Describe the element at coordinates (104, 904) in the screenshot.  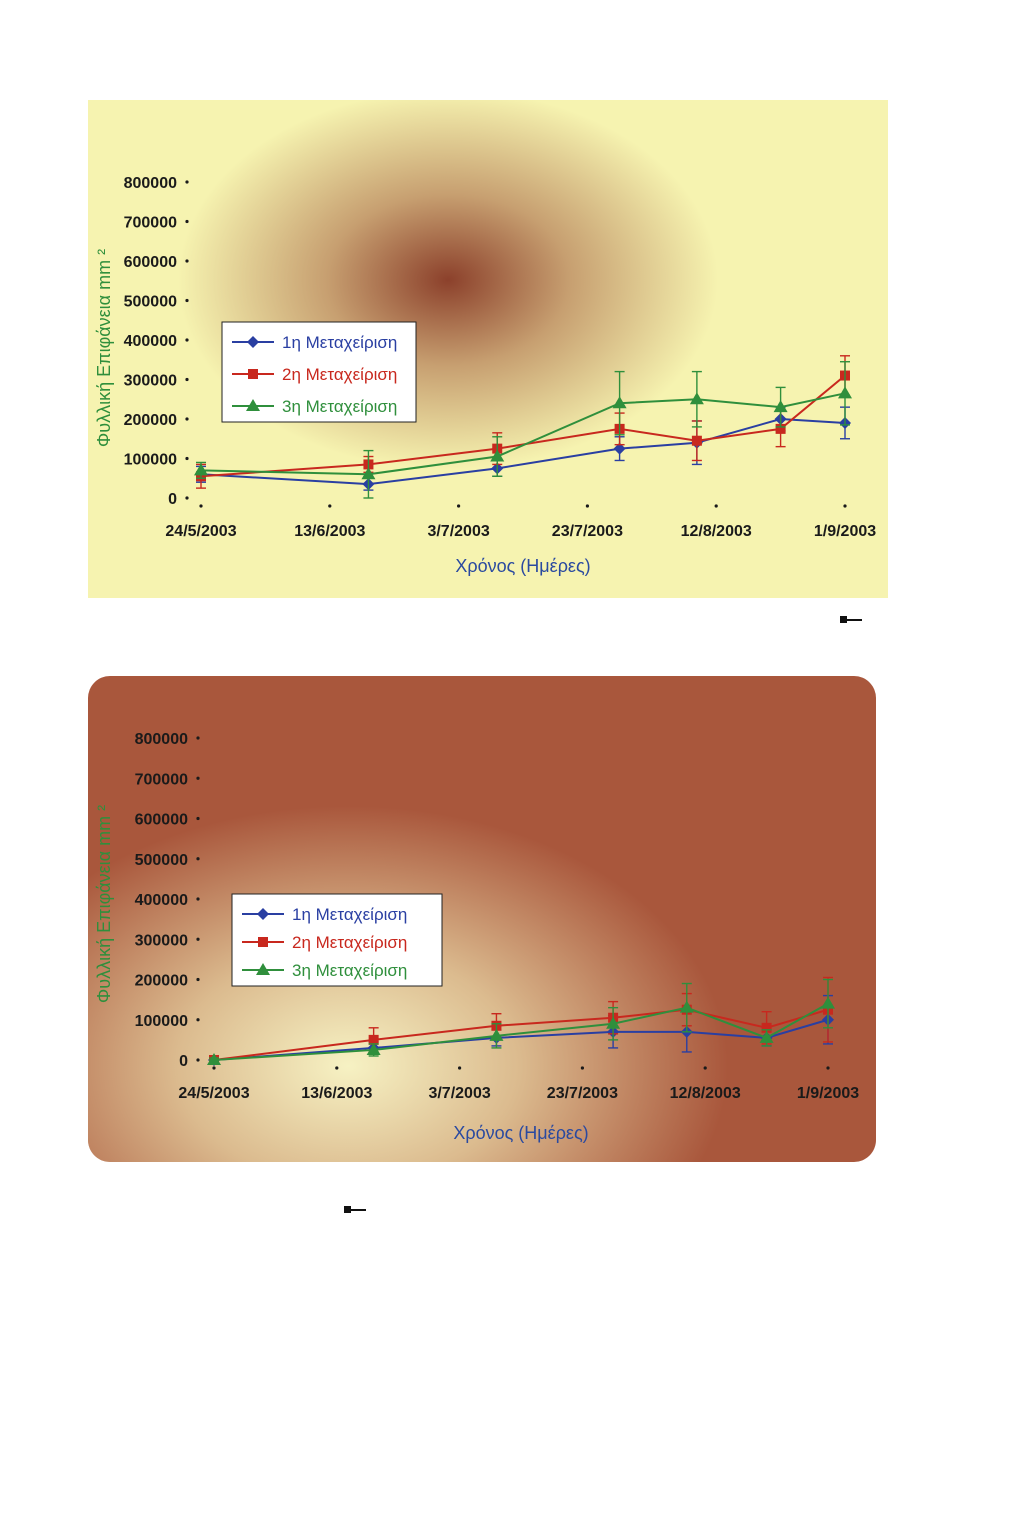
I see `y-axis-label: Φυλλική Επιφάνεια mm ²` at that location.